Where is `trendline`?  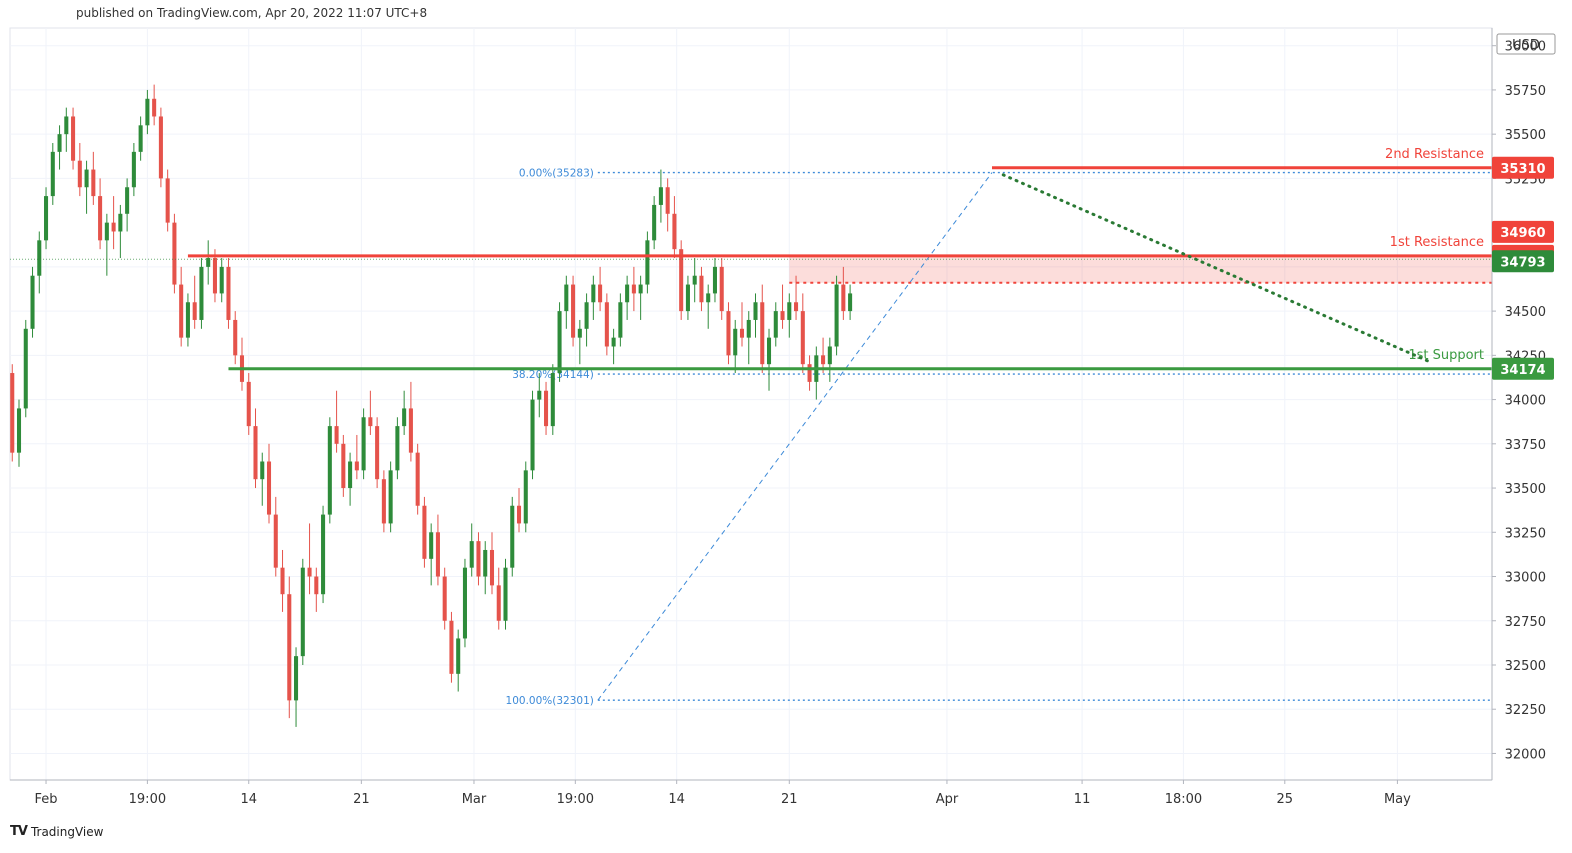 trendline is located at coordinates (1217, 268).